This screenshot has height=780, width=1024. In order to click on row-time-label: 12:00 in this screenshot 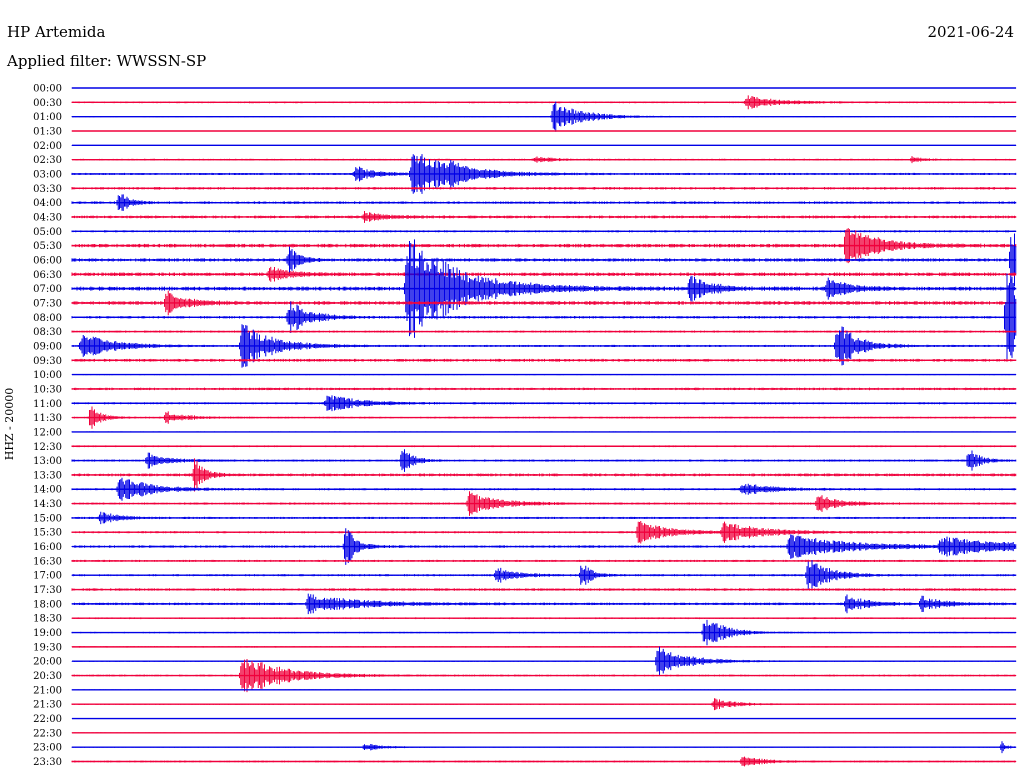, I will do `click(47, 432)`.